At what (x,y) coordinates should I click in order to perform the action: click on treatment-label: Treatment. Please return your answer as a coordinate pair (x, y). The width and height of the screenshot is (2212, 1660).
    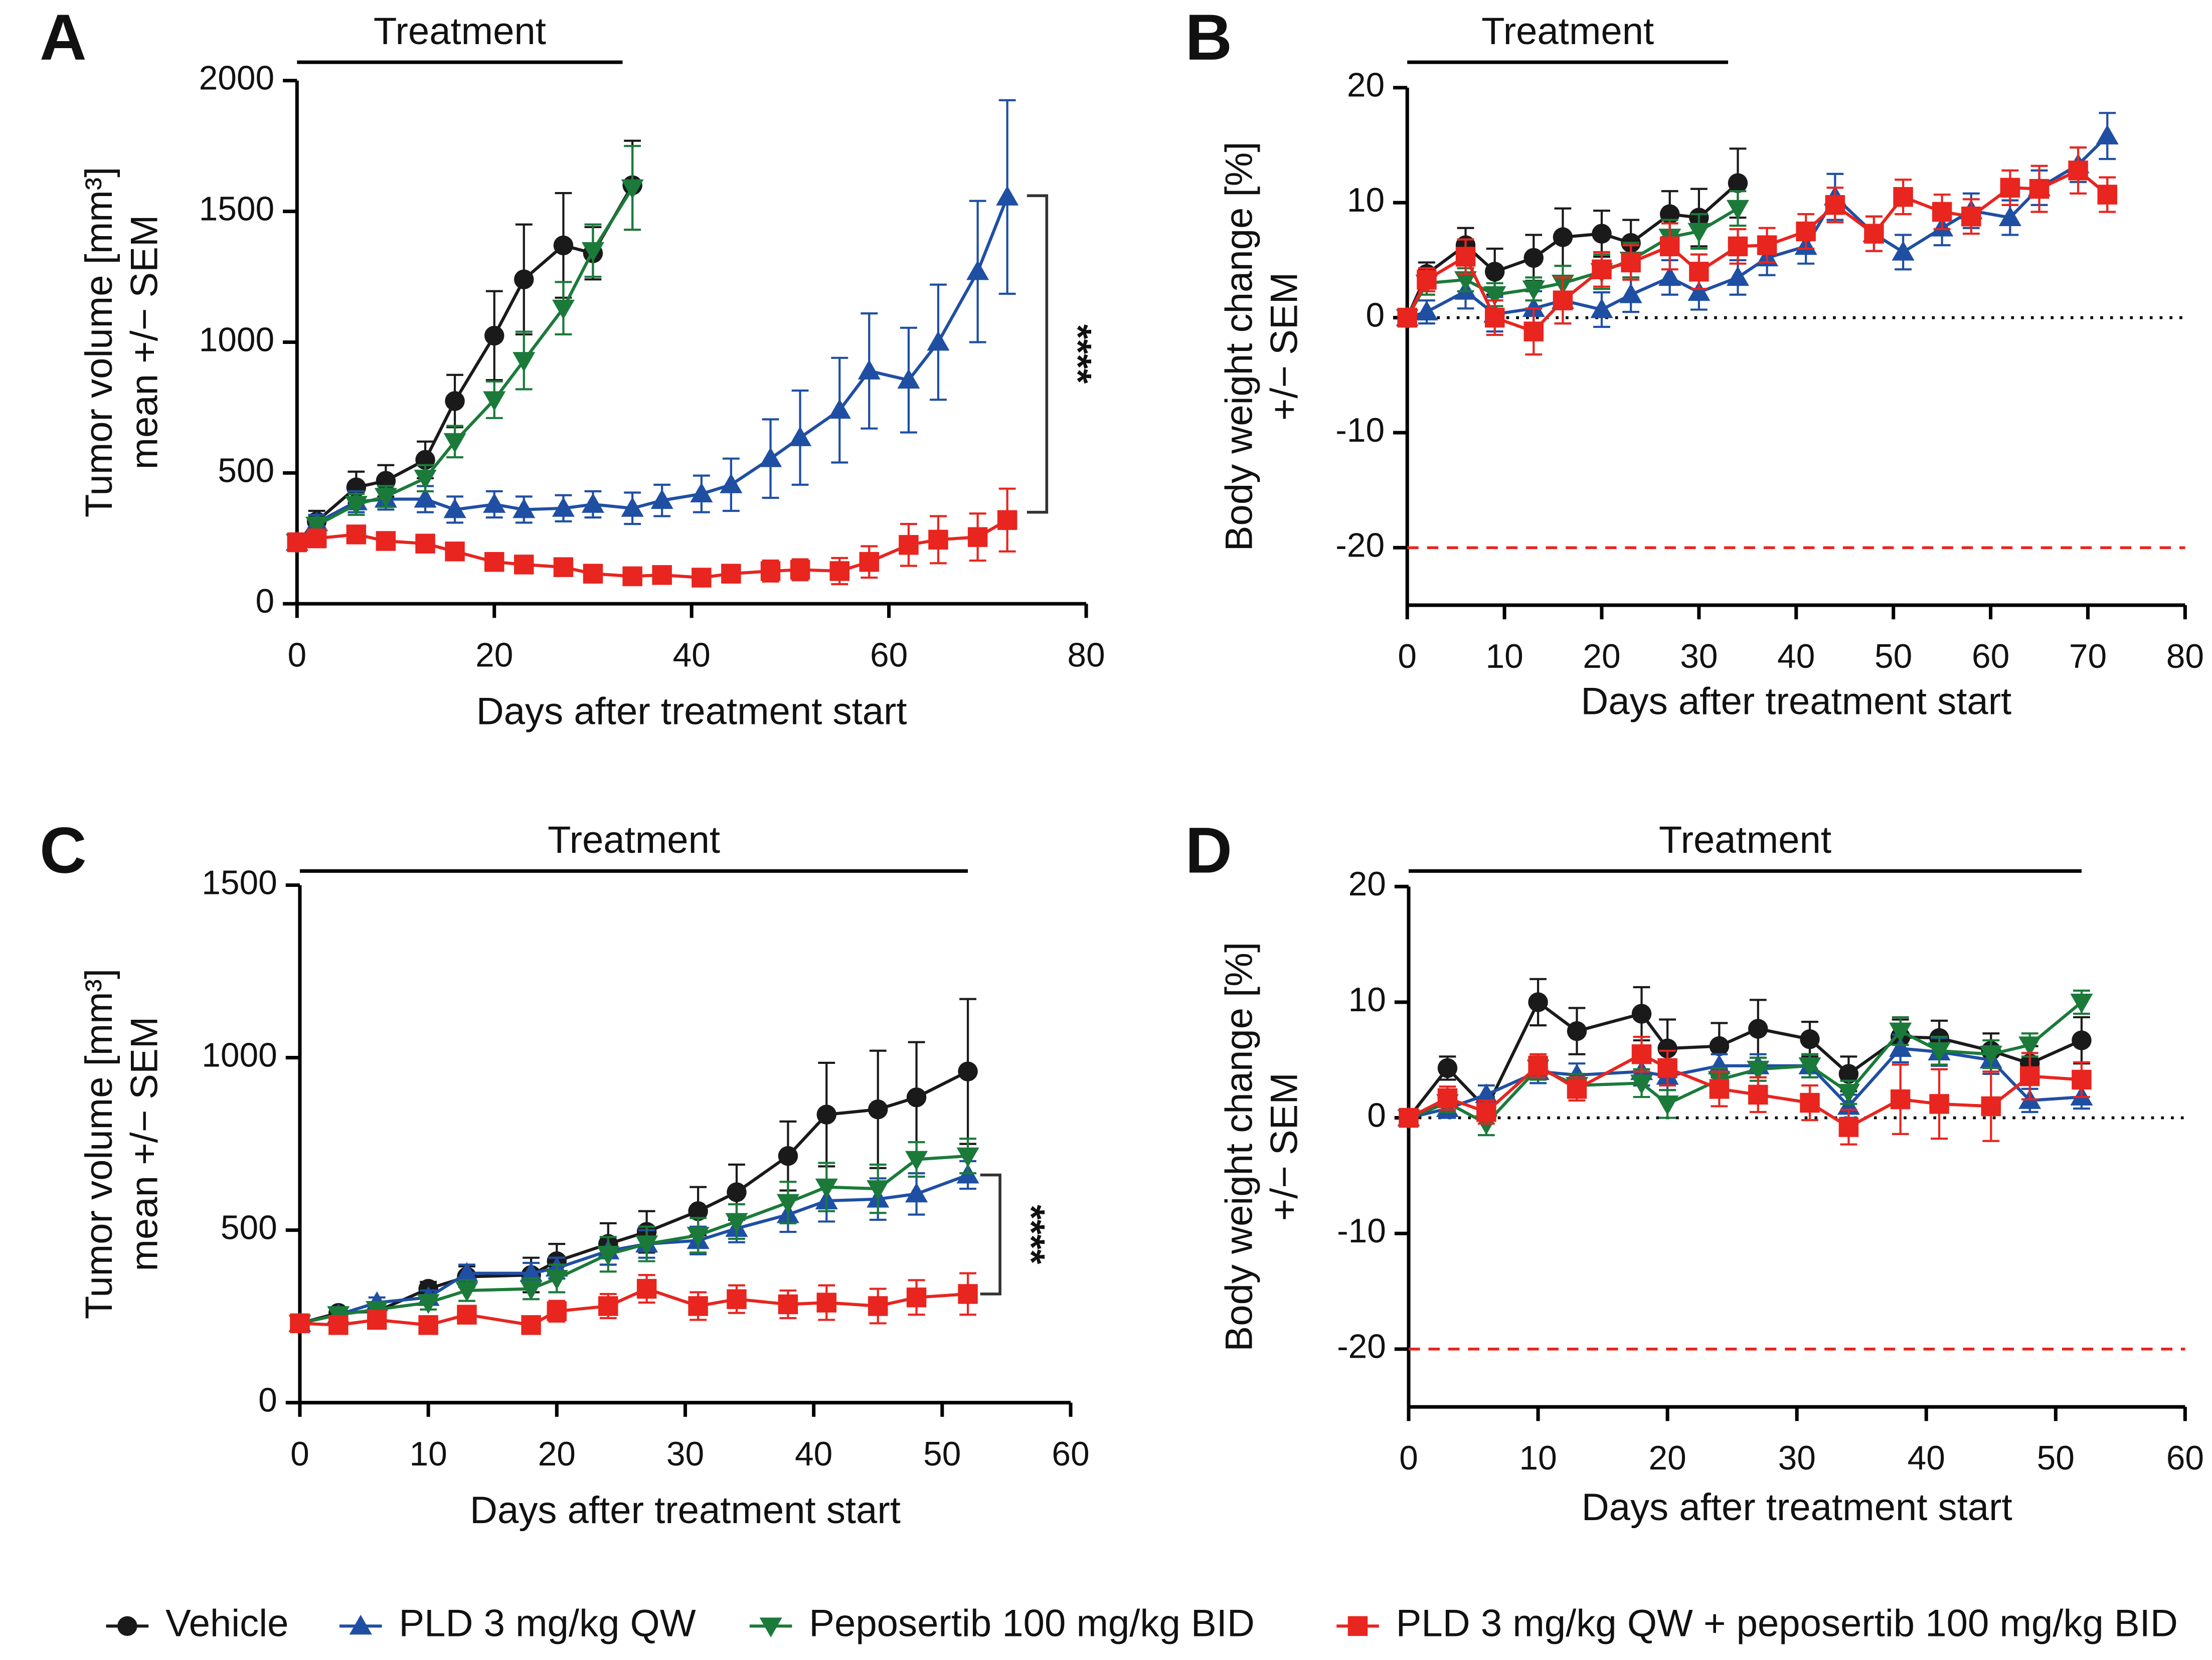
    Looking at the image, I should click on (1568, 31).